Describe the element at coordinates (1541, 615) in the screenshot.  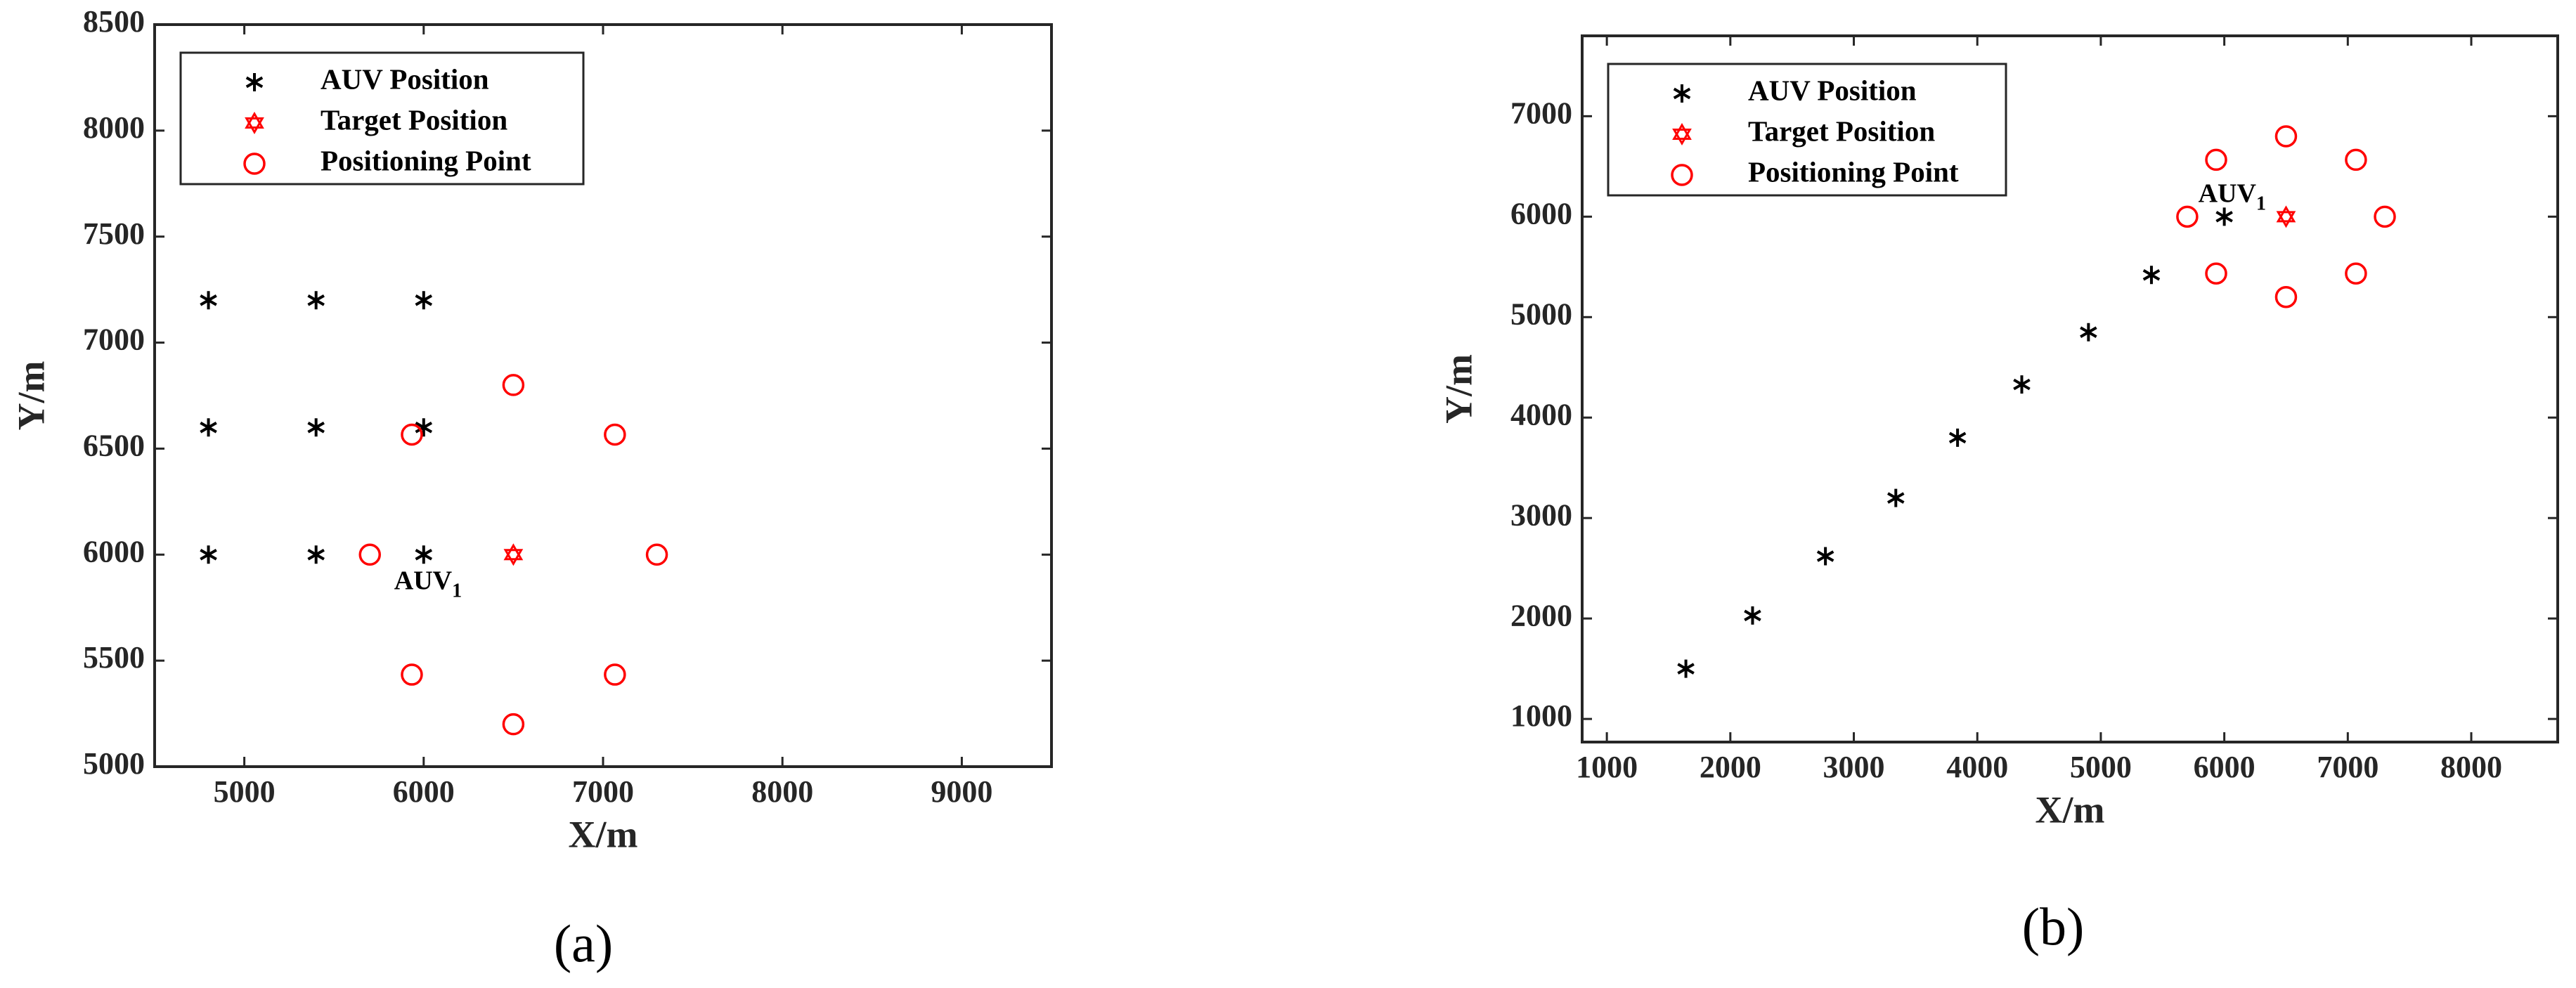
I see `y-tick-label: 2000` at that location.